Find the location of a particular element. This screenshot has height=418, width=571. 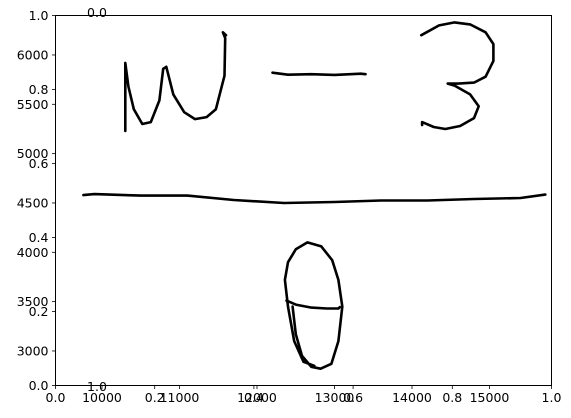

y-tick-label: 4000 is located at coordinates (33, 252).